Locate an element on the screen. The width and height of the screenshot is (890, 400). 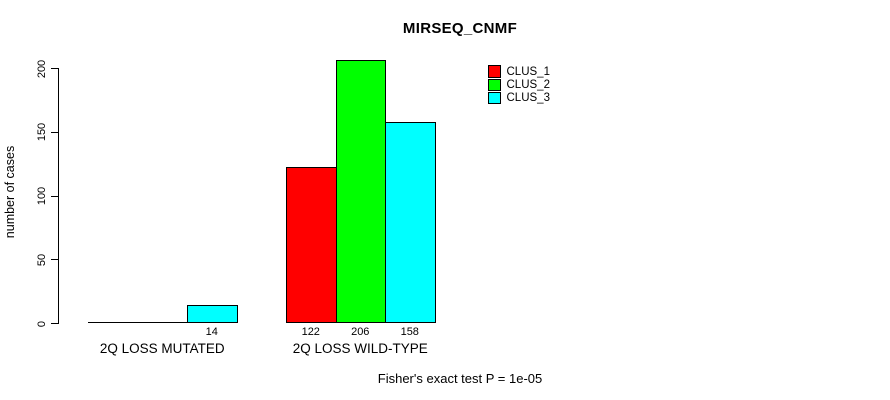
annotation-text: Fisher's exact test P = 1e-05 is located at coordinates (460, 378).